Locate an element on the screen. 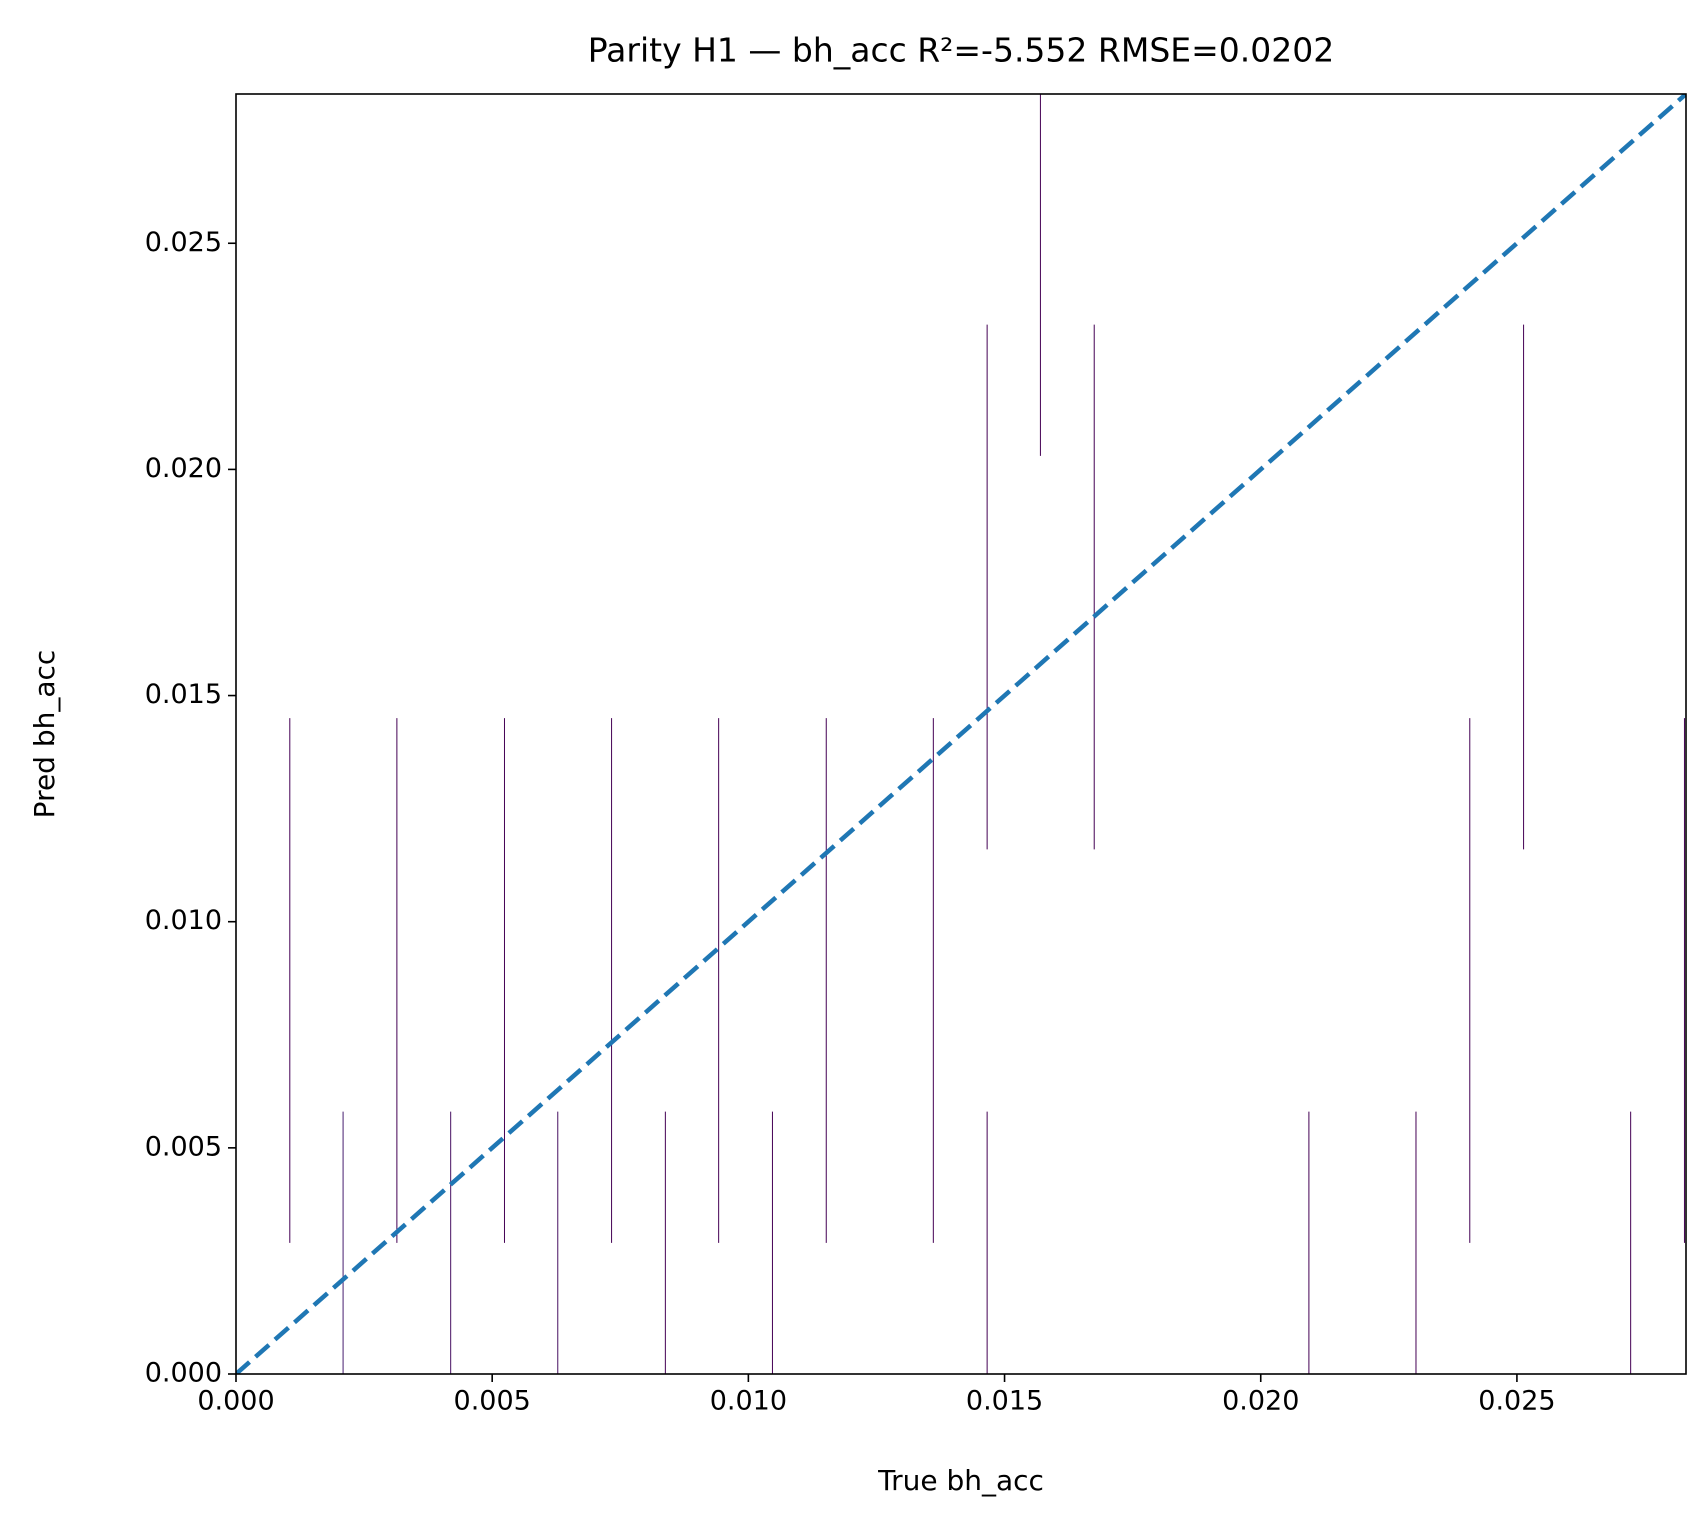 The width and height of the screenshot is (1708, 1525). y-tick-label: 0.015 is located at coordinates (183, 694).